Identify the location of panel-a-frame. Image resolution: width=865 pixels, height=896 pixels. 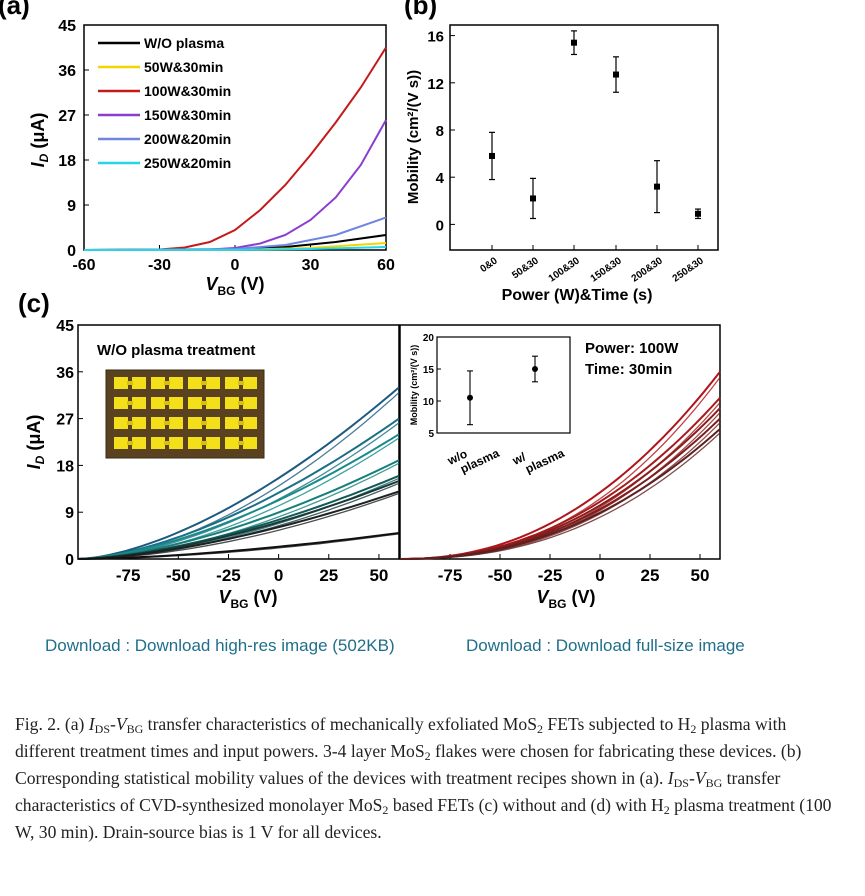
(235, 137).